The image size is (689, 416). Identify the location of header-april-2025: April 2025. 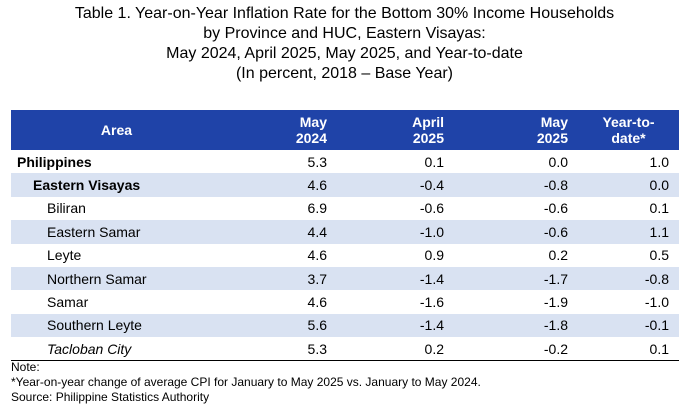
(395, 130).